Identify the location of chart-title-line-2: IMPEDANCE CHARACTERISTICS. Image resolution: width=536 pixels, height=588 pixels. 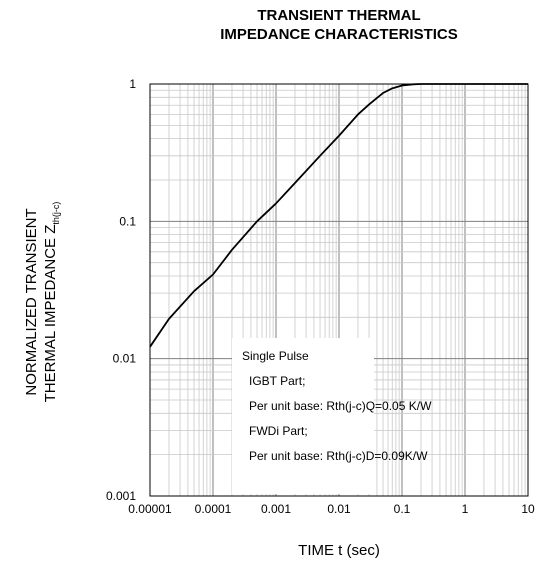
(339, 34).